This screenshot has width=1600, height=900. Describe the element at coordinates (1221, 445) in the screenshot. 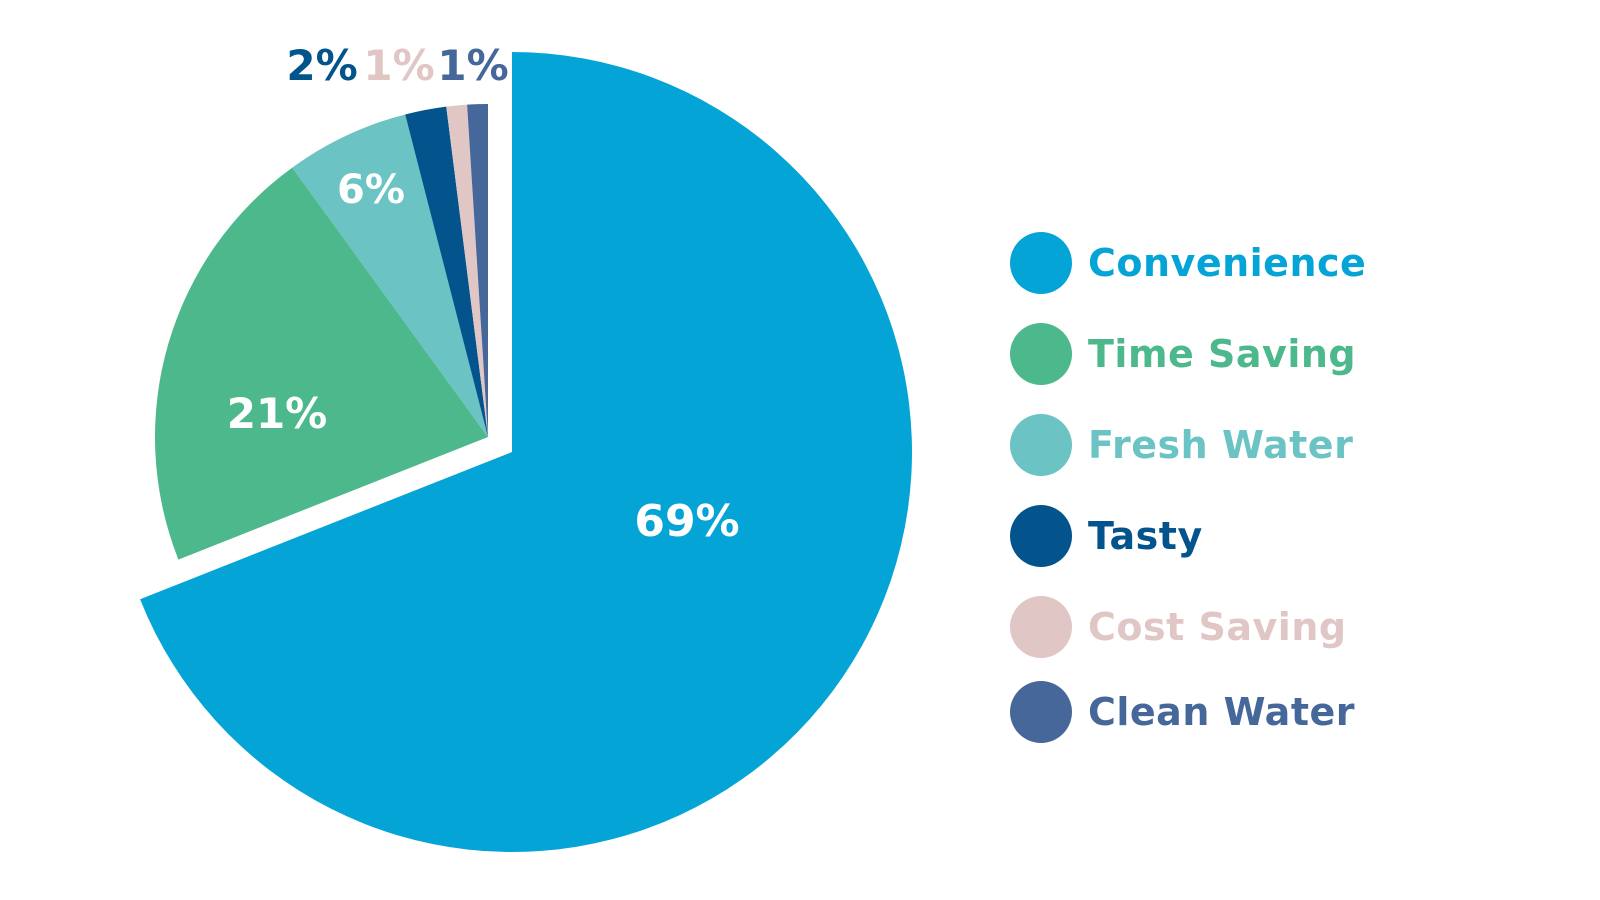

I see `legend-label: Fresh Water` at that location.